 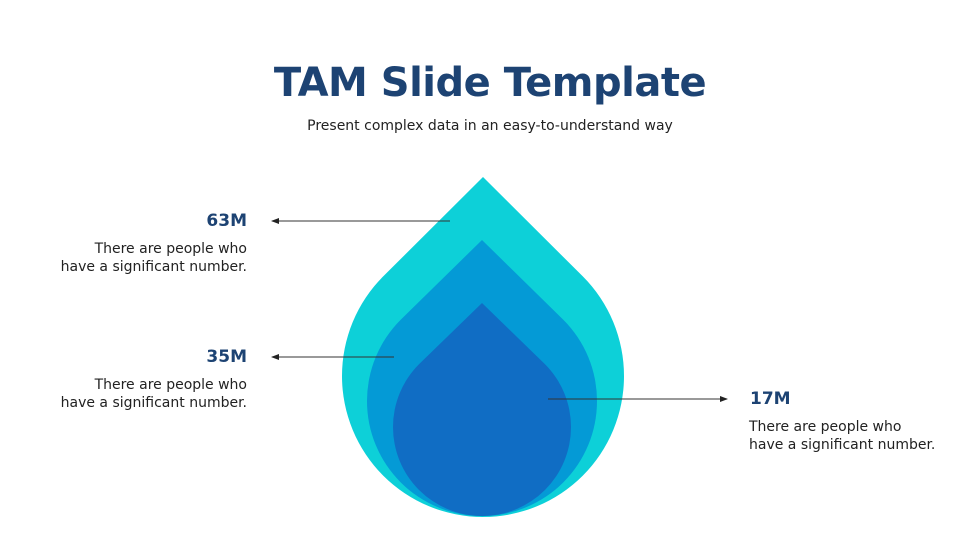 What do you see at coordinates (490, 83) in the screenshot?
I see `slide-title: TAM Slide Template` at bounding box center [490, 83].